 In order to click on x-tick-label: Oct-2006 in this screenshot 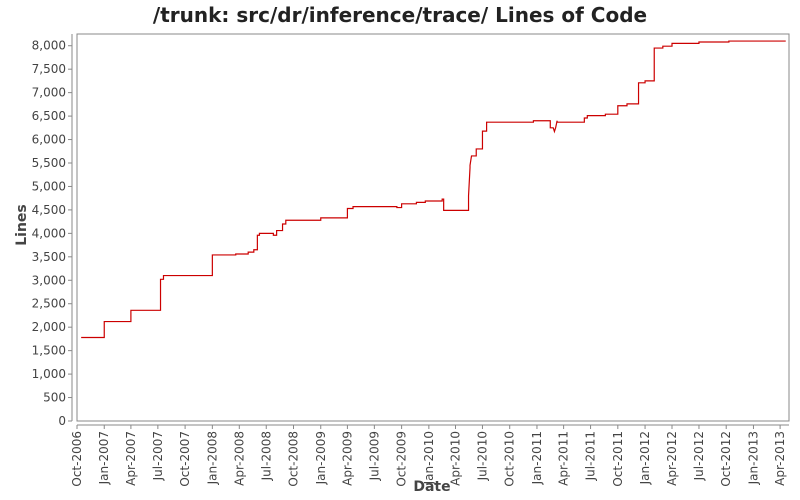, I will do `click(77, 459)`.